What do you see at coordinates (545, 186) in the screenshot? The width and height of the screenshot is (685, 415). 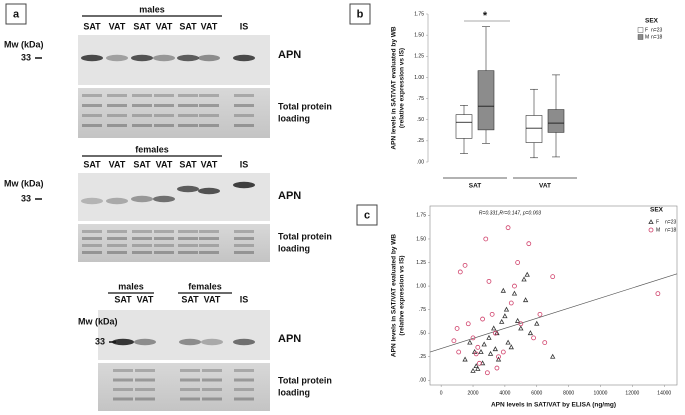 I see `x-tick-label: VAT` at bounding box center [545, 186].